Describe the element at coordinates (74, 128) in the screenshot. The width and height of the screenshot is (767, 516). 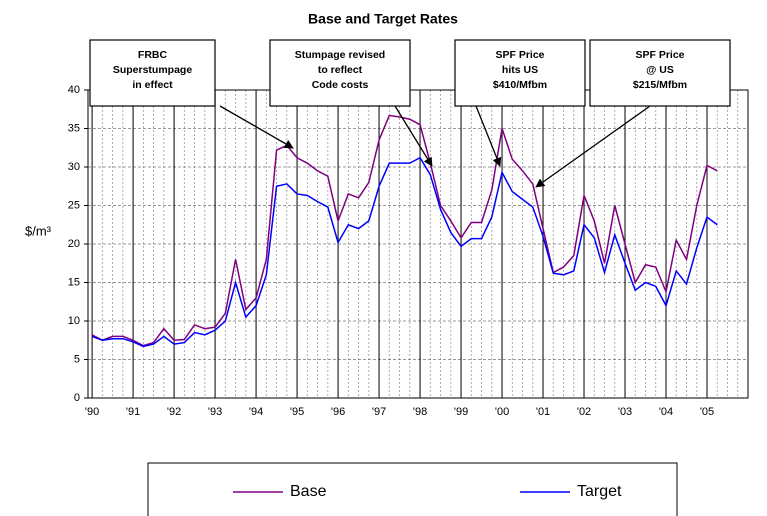
I see `y-tick-label: 35` at that location.